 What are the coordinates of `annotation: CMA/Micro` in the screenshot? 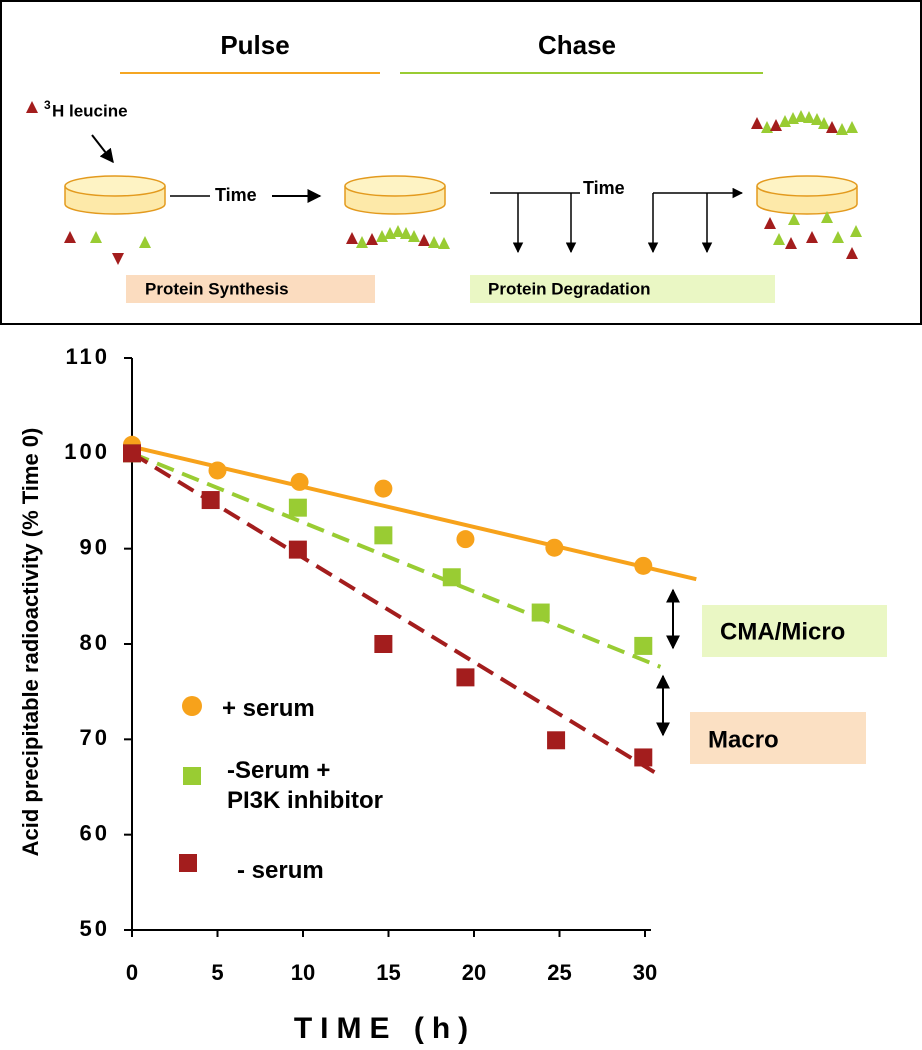 It's located at (782, 631).